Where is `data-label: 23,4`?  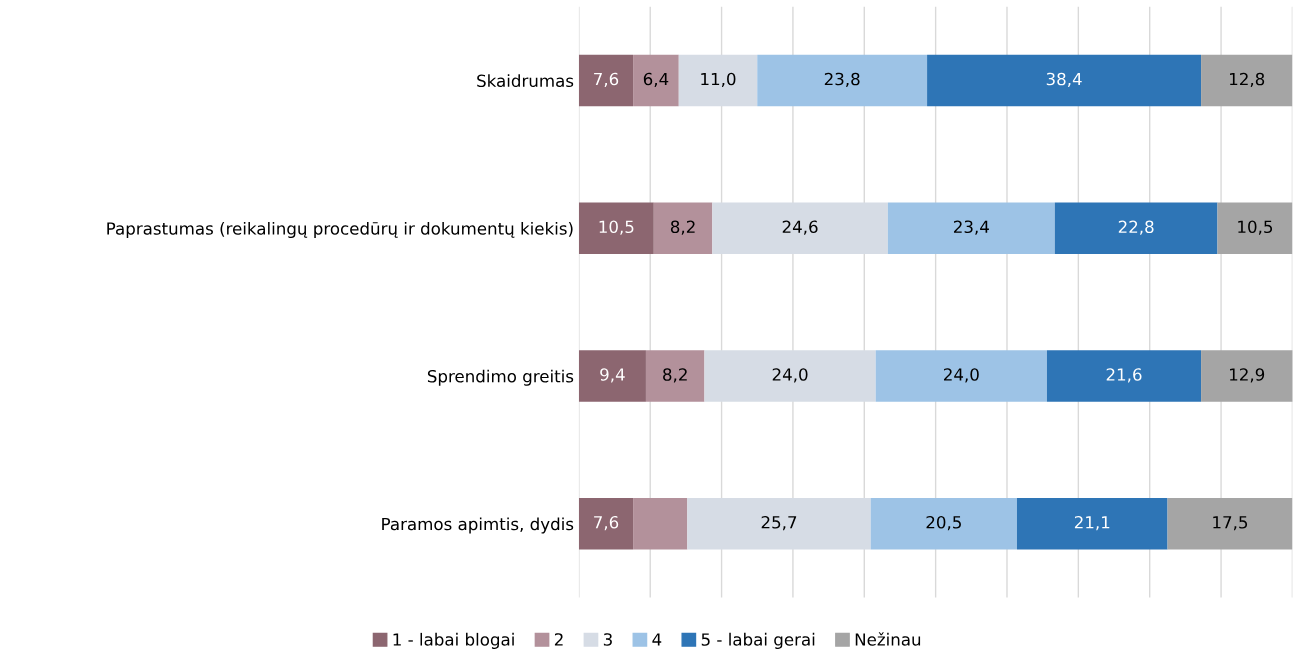 data-label: 23,4 is located at coordinates (971, 227).